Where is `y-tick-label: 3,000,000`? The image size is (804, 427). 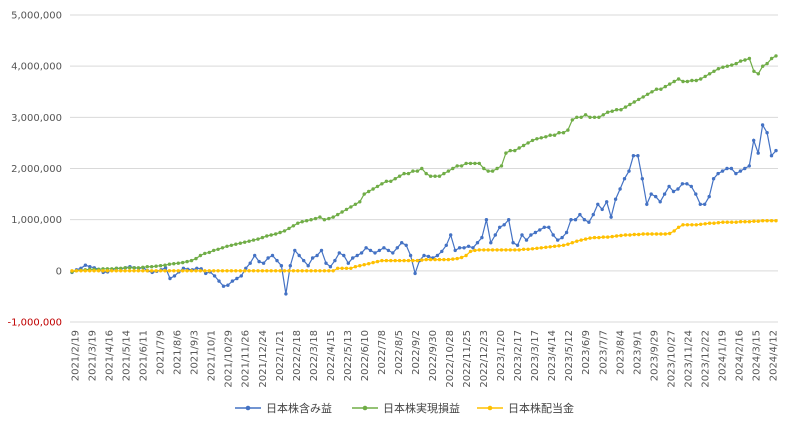 y-tick-label: 3,000,000 is located at coordinates (36, 118).